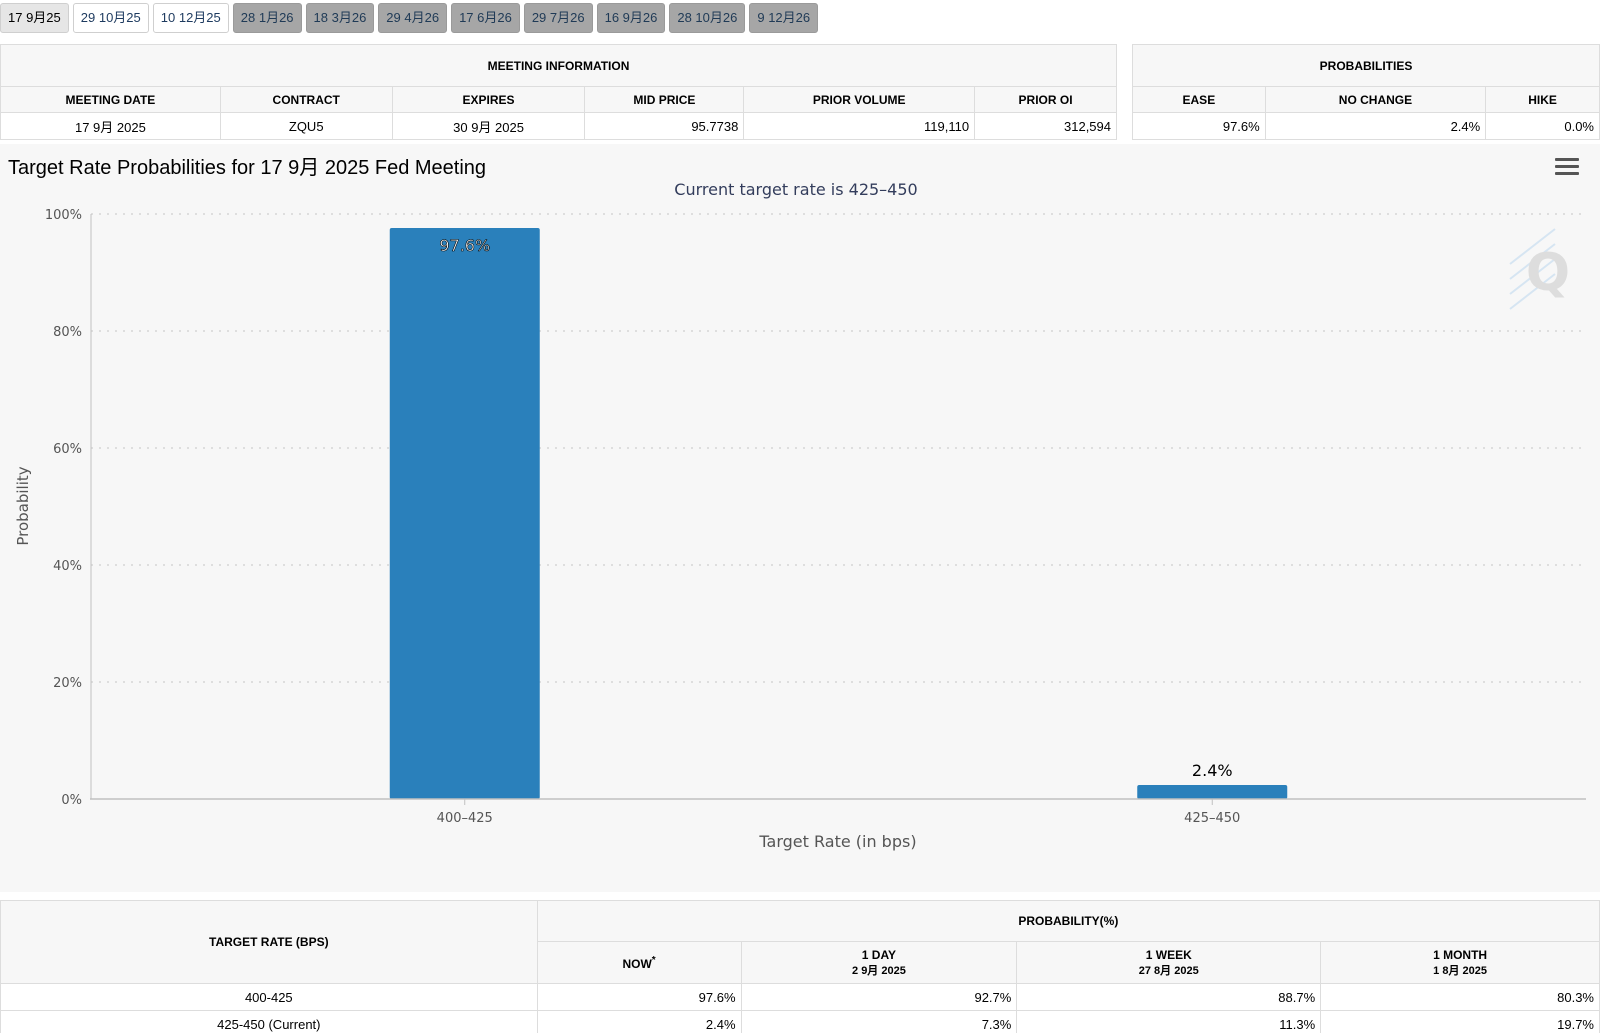 The width and height of the screenshot is (1600, 1033). What do you see at coordinates (879, 962) in the screenshot?
I see `header-1-day: 1 DAY 2 9月 2025` at bounding box center [879, 962].